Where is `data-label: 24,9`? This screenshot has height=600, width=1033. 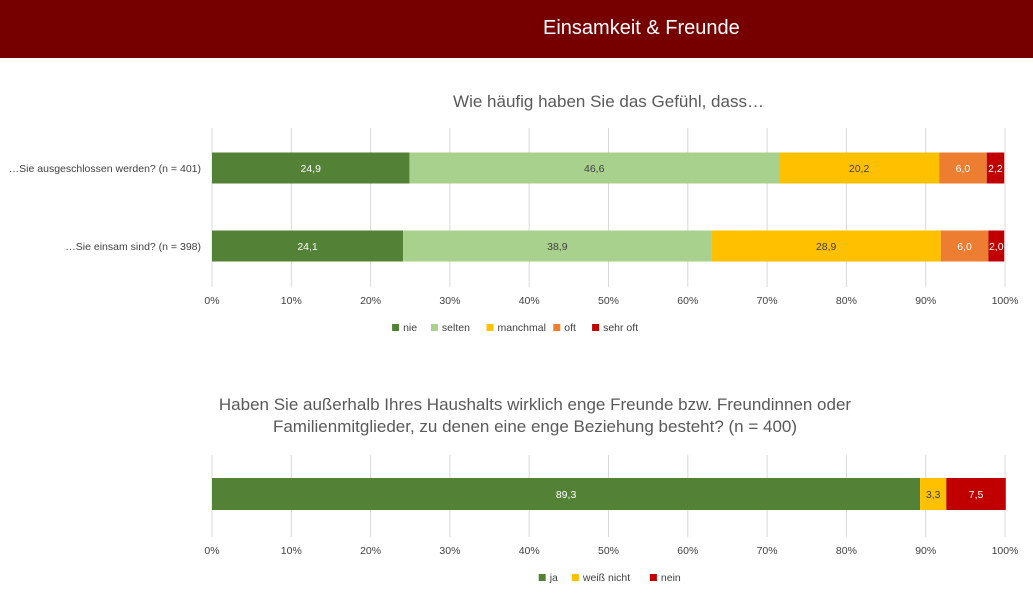
data-label: 24,9 is located at coordinates (311, 169).